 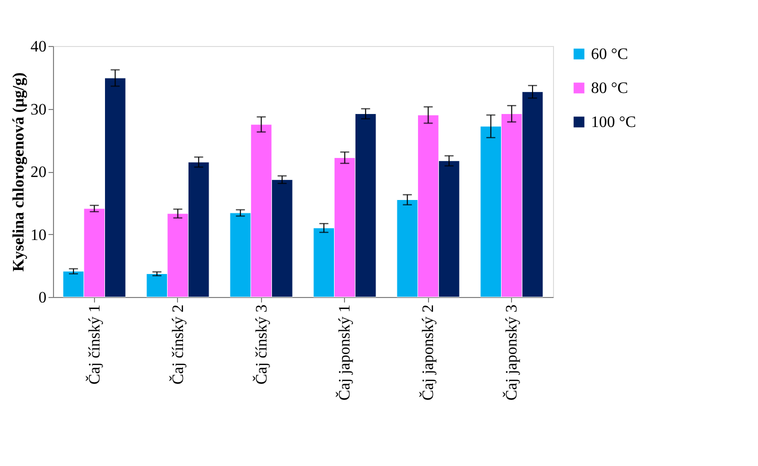 What do you see at coordinates (38, 47) in the screenshot?
I see `y-tick-label: 40` at bounding box center [38, 47].